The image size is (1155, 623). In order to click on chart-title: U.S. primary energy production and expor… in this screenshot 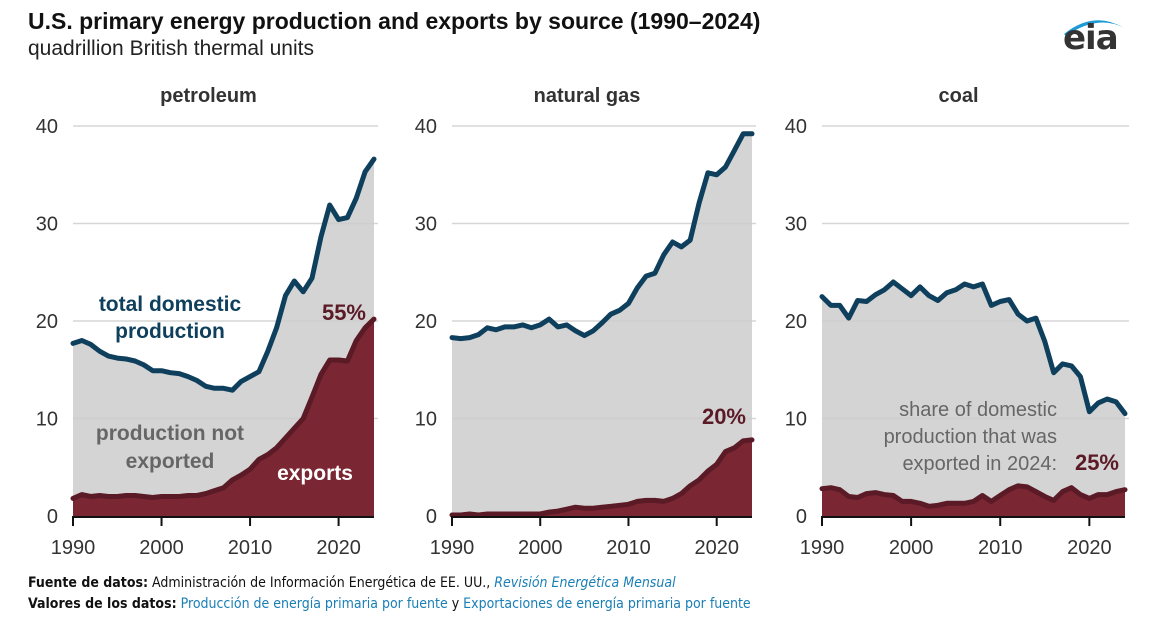, I will do `click(394, 21)`.